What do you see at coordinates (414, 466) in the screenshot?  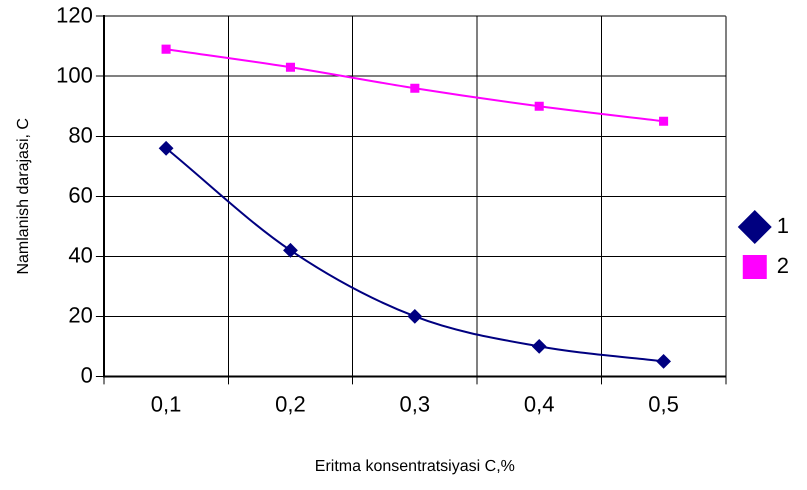 I see `x-axis-title: Eritma konsentratsiyasi C,%` at bounding box center [414, 466].